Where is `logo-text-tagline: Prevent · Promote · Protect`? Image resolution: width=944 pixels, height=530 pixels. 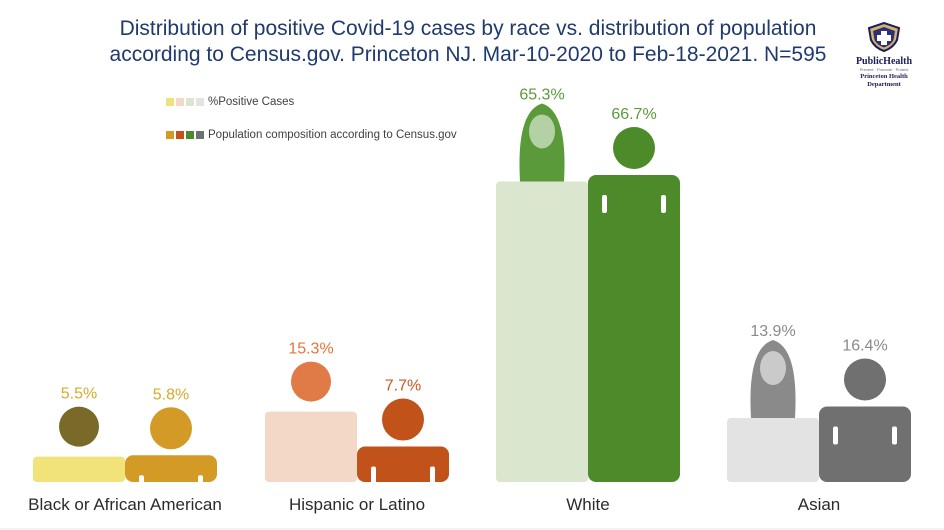
logo-text-tagline: Prevent · Promote · Protect is located at coordinates (884, 69).